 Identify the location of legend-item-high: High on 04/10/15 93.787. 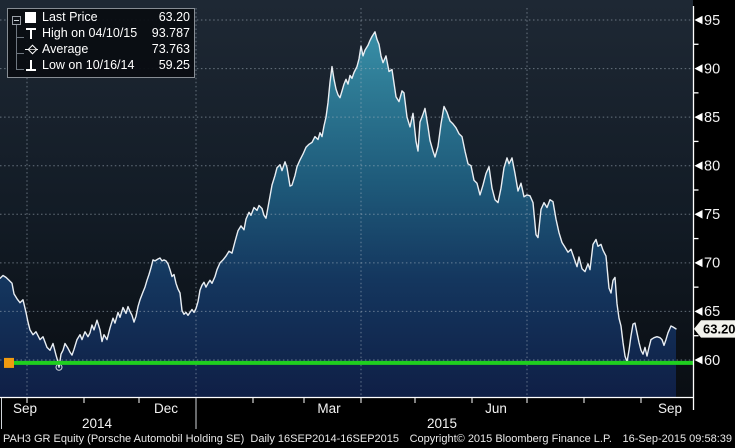
(101, 33).